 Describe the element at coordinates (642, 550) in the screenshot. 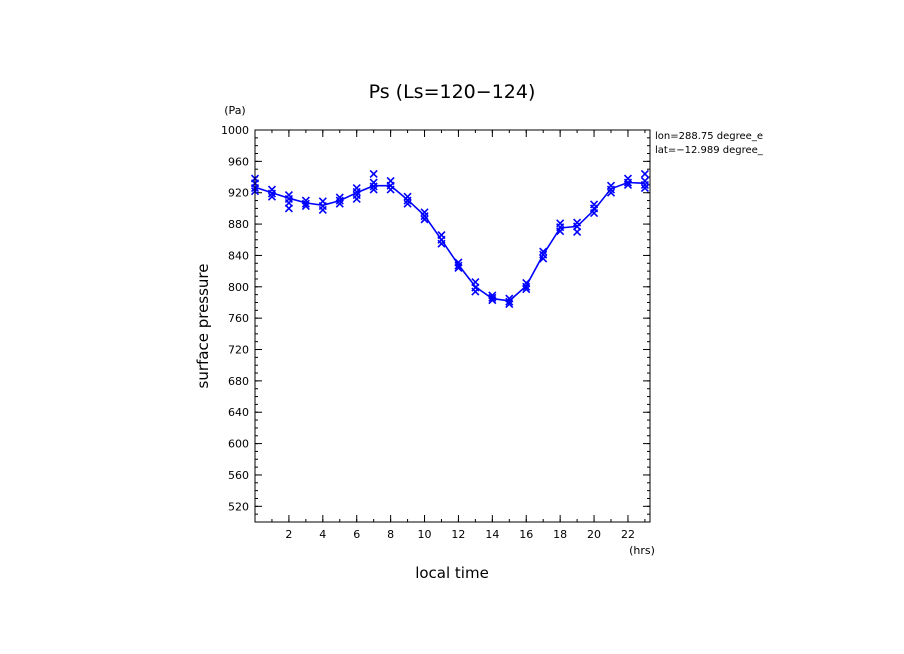

I see `x-unit-label: (hrs)` at that location.